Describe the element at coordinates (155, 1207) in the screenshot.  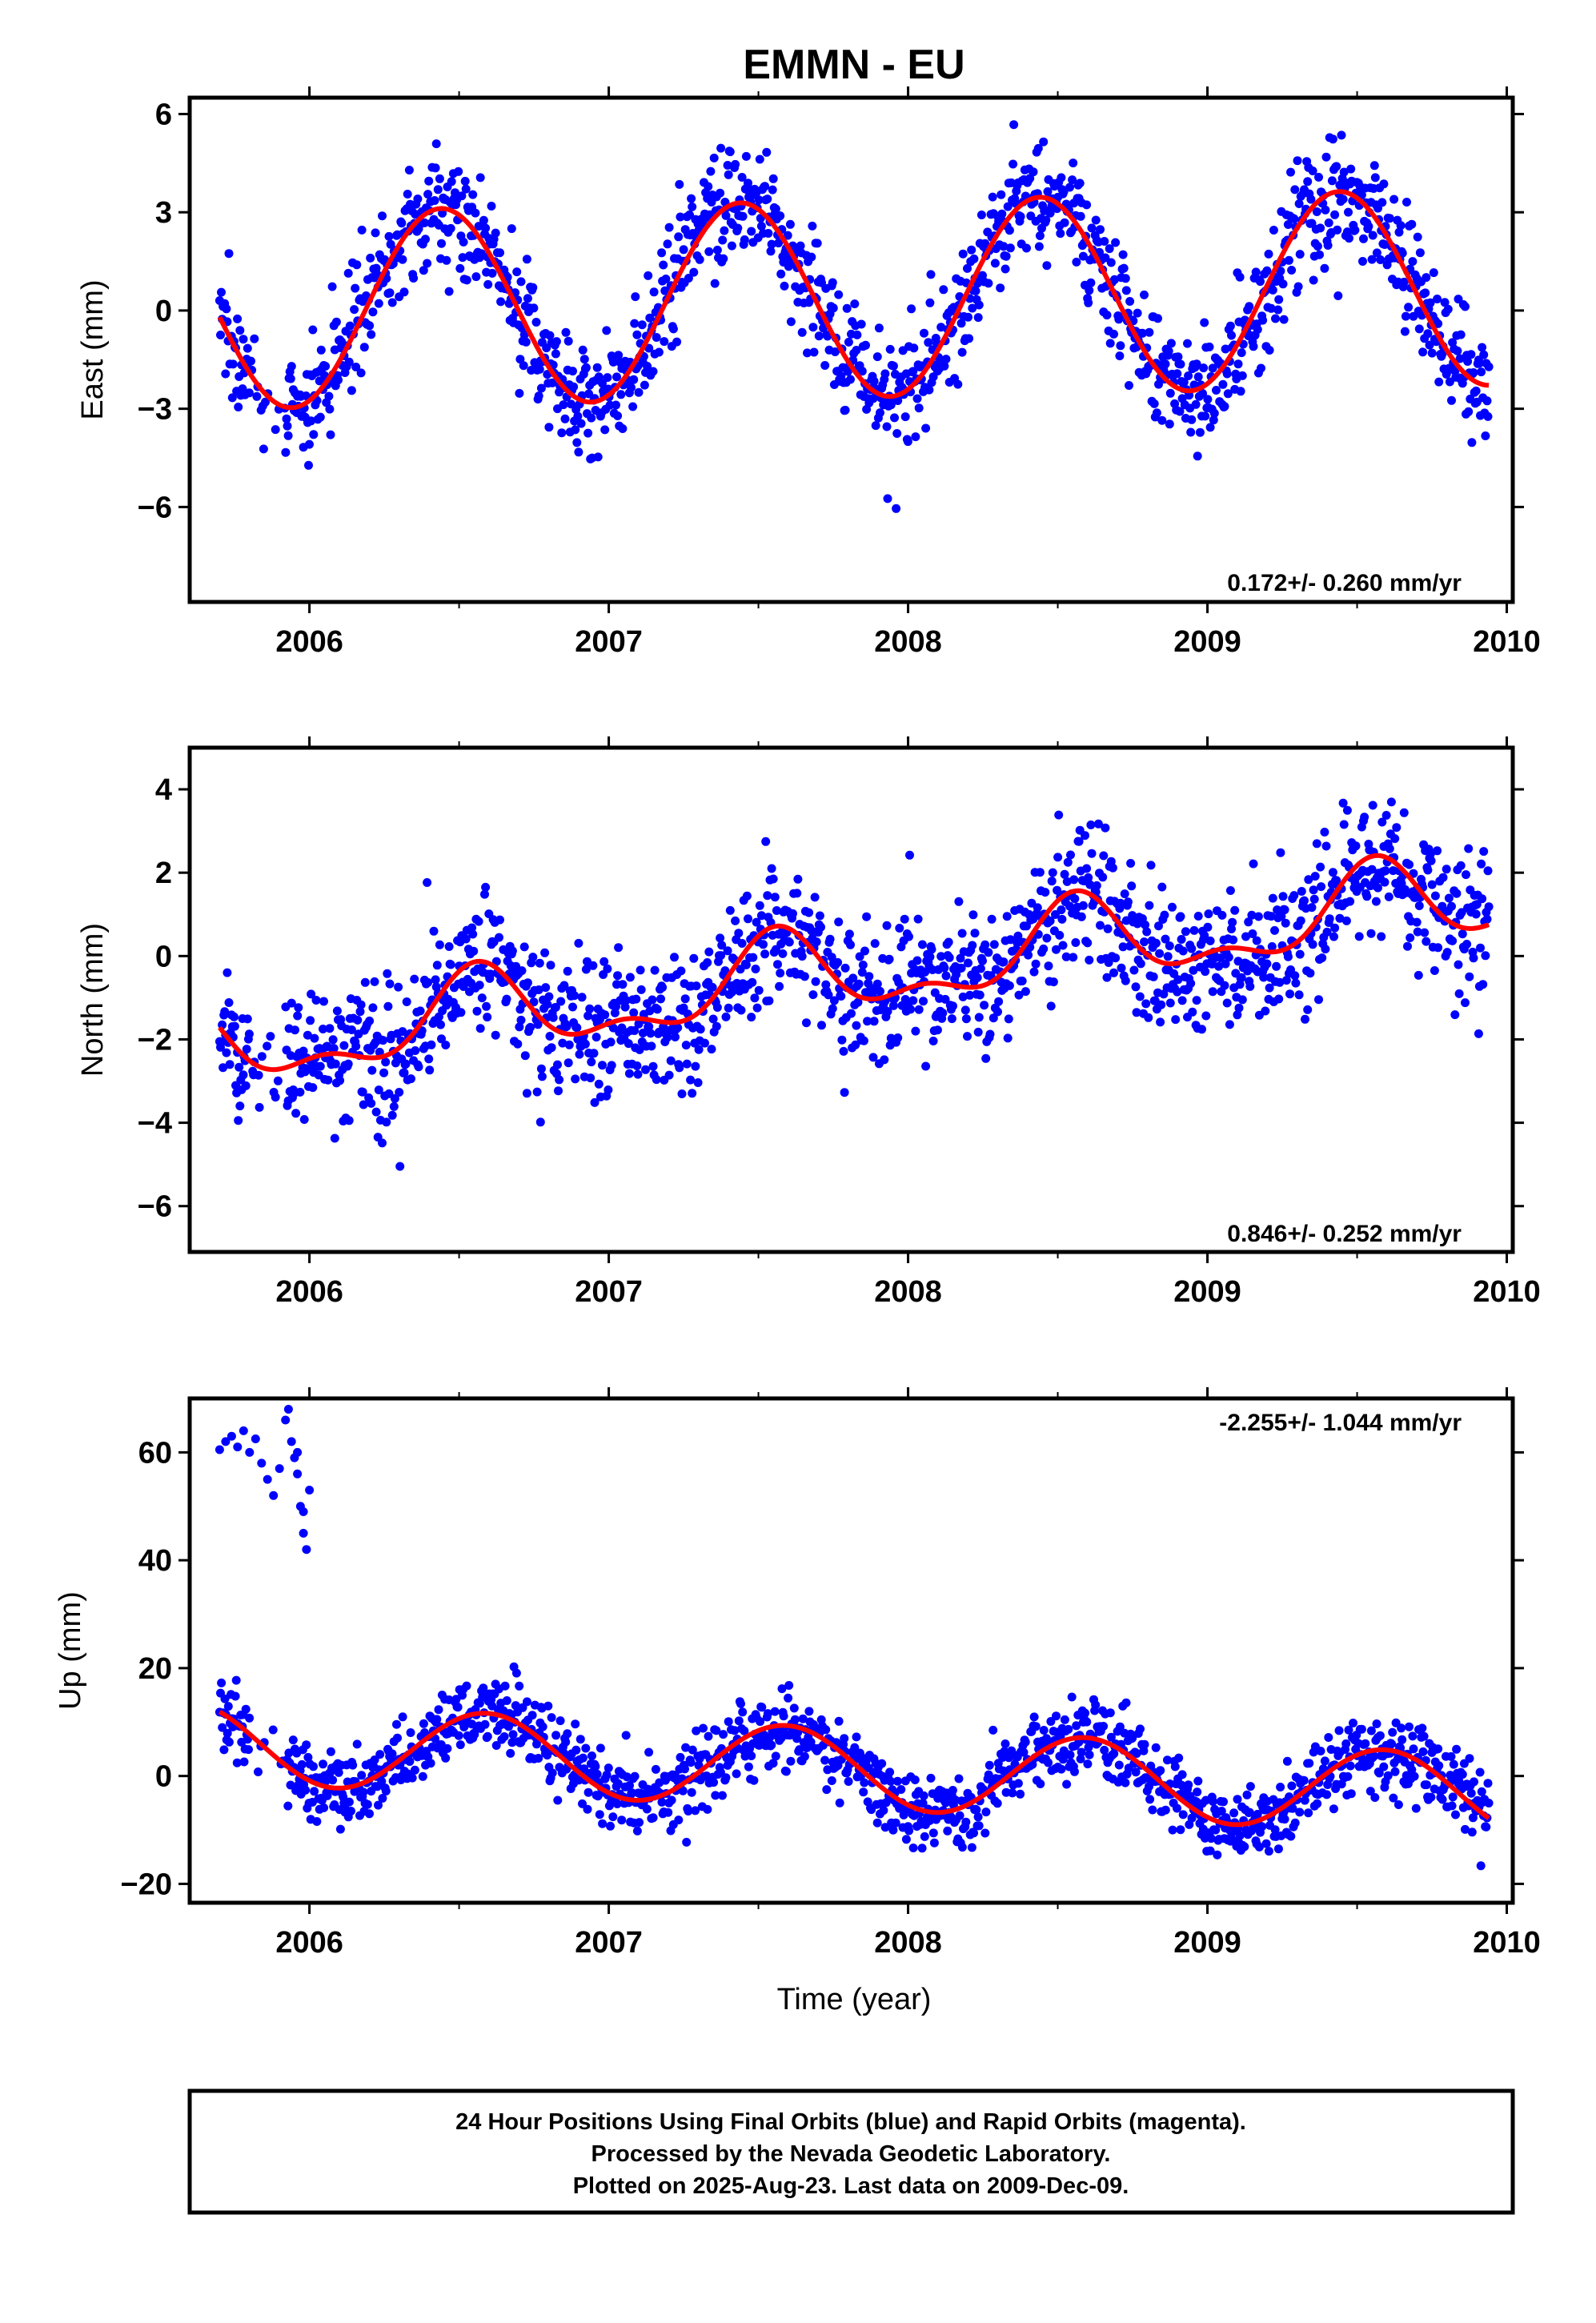
I see `y-tick-label-north: −6` at that location.